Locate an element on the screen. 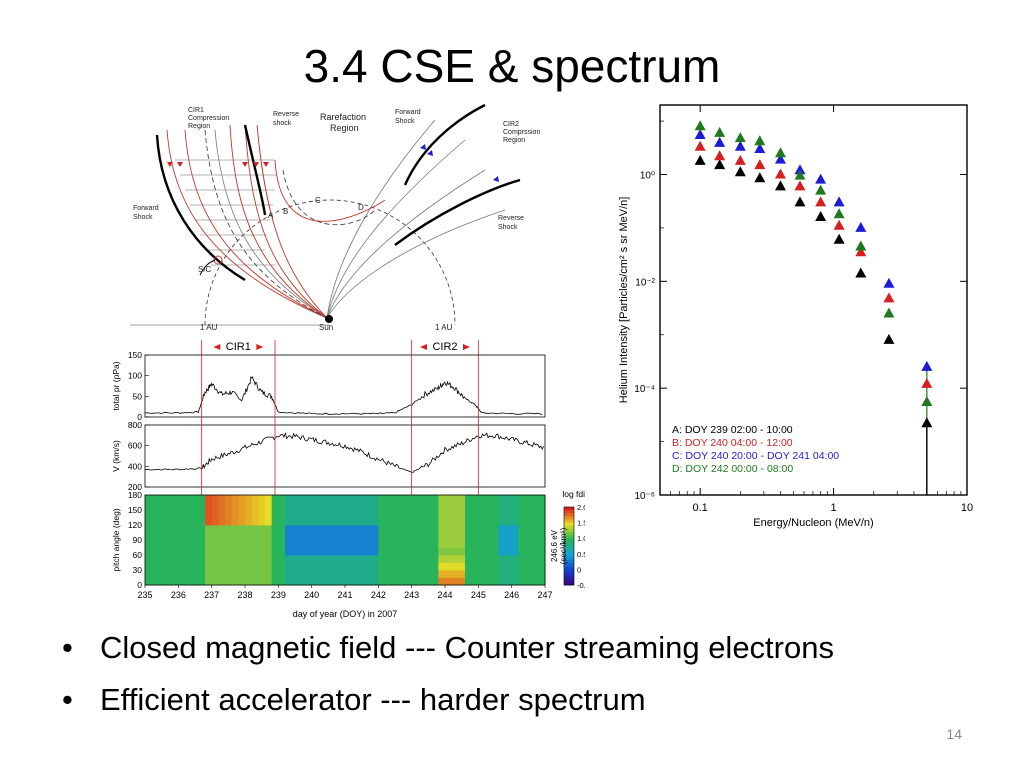 This screenshot has height=768, width=1024. au-right-label: 1 AU is located at coordinates (444, 327).